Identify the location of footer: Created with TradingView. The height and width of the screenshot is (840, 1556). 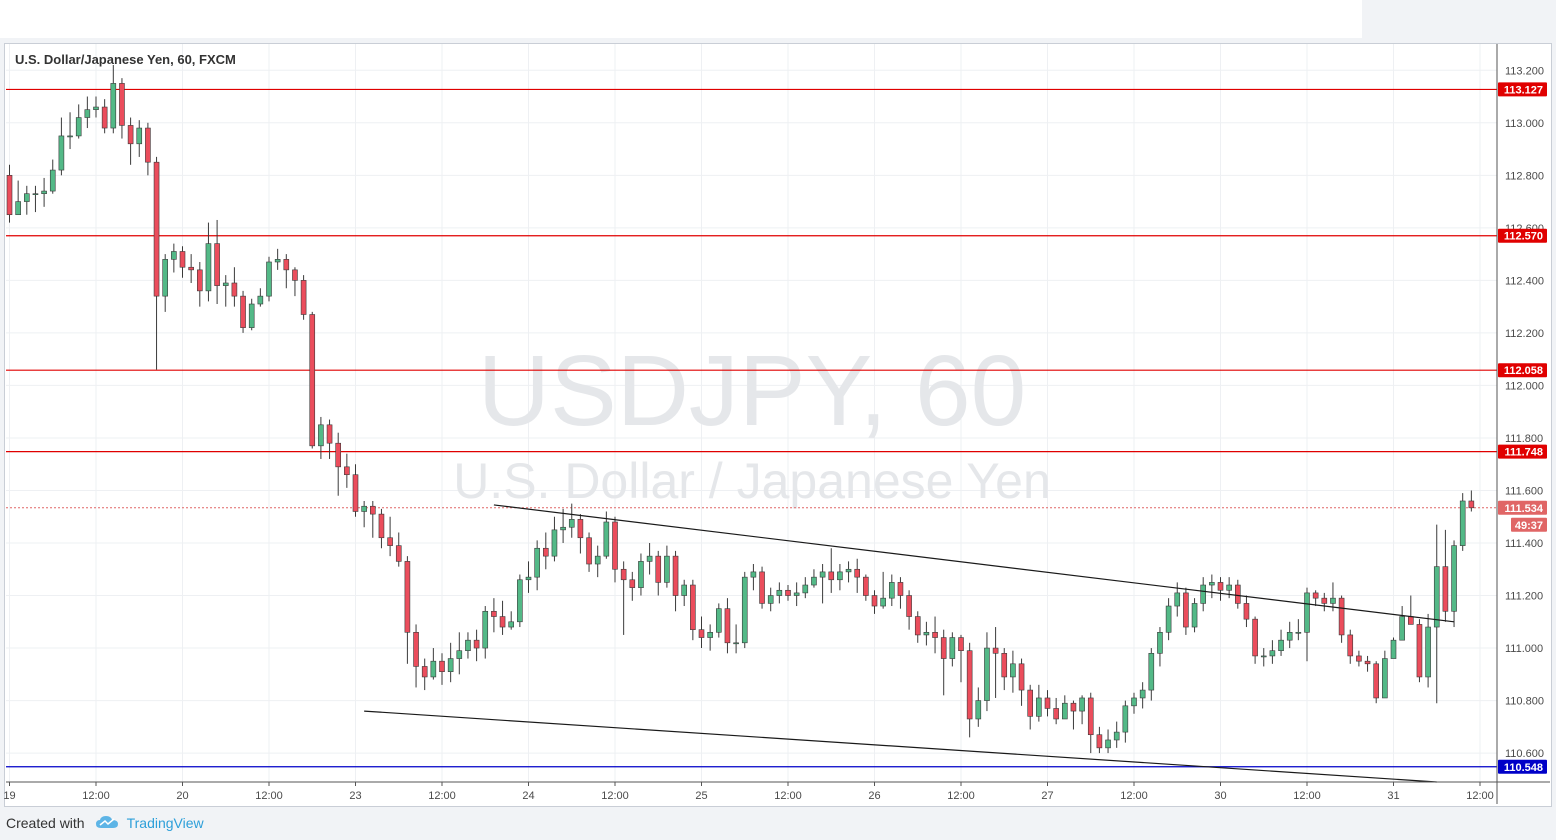
(105, 823).